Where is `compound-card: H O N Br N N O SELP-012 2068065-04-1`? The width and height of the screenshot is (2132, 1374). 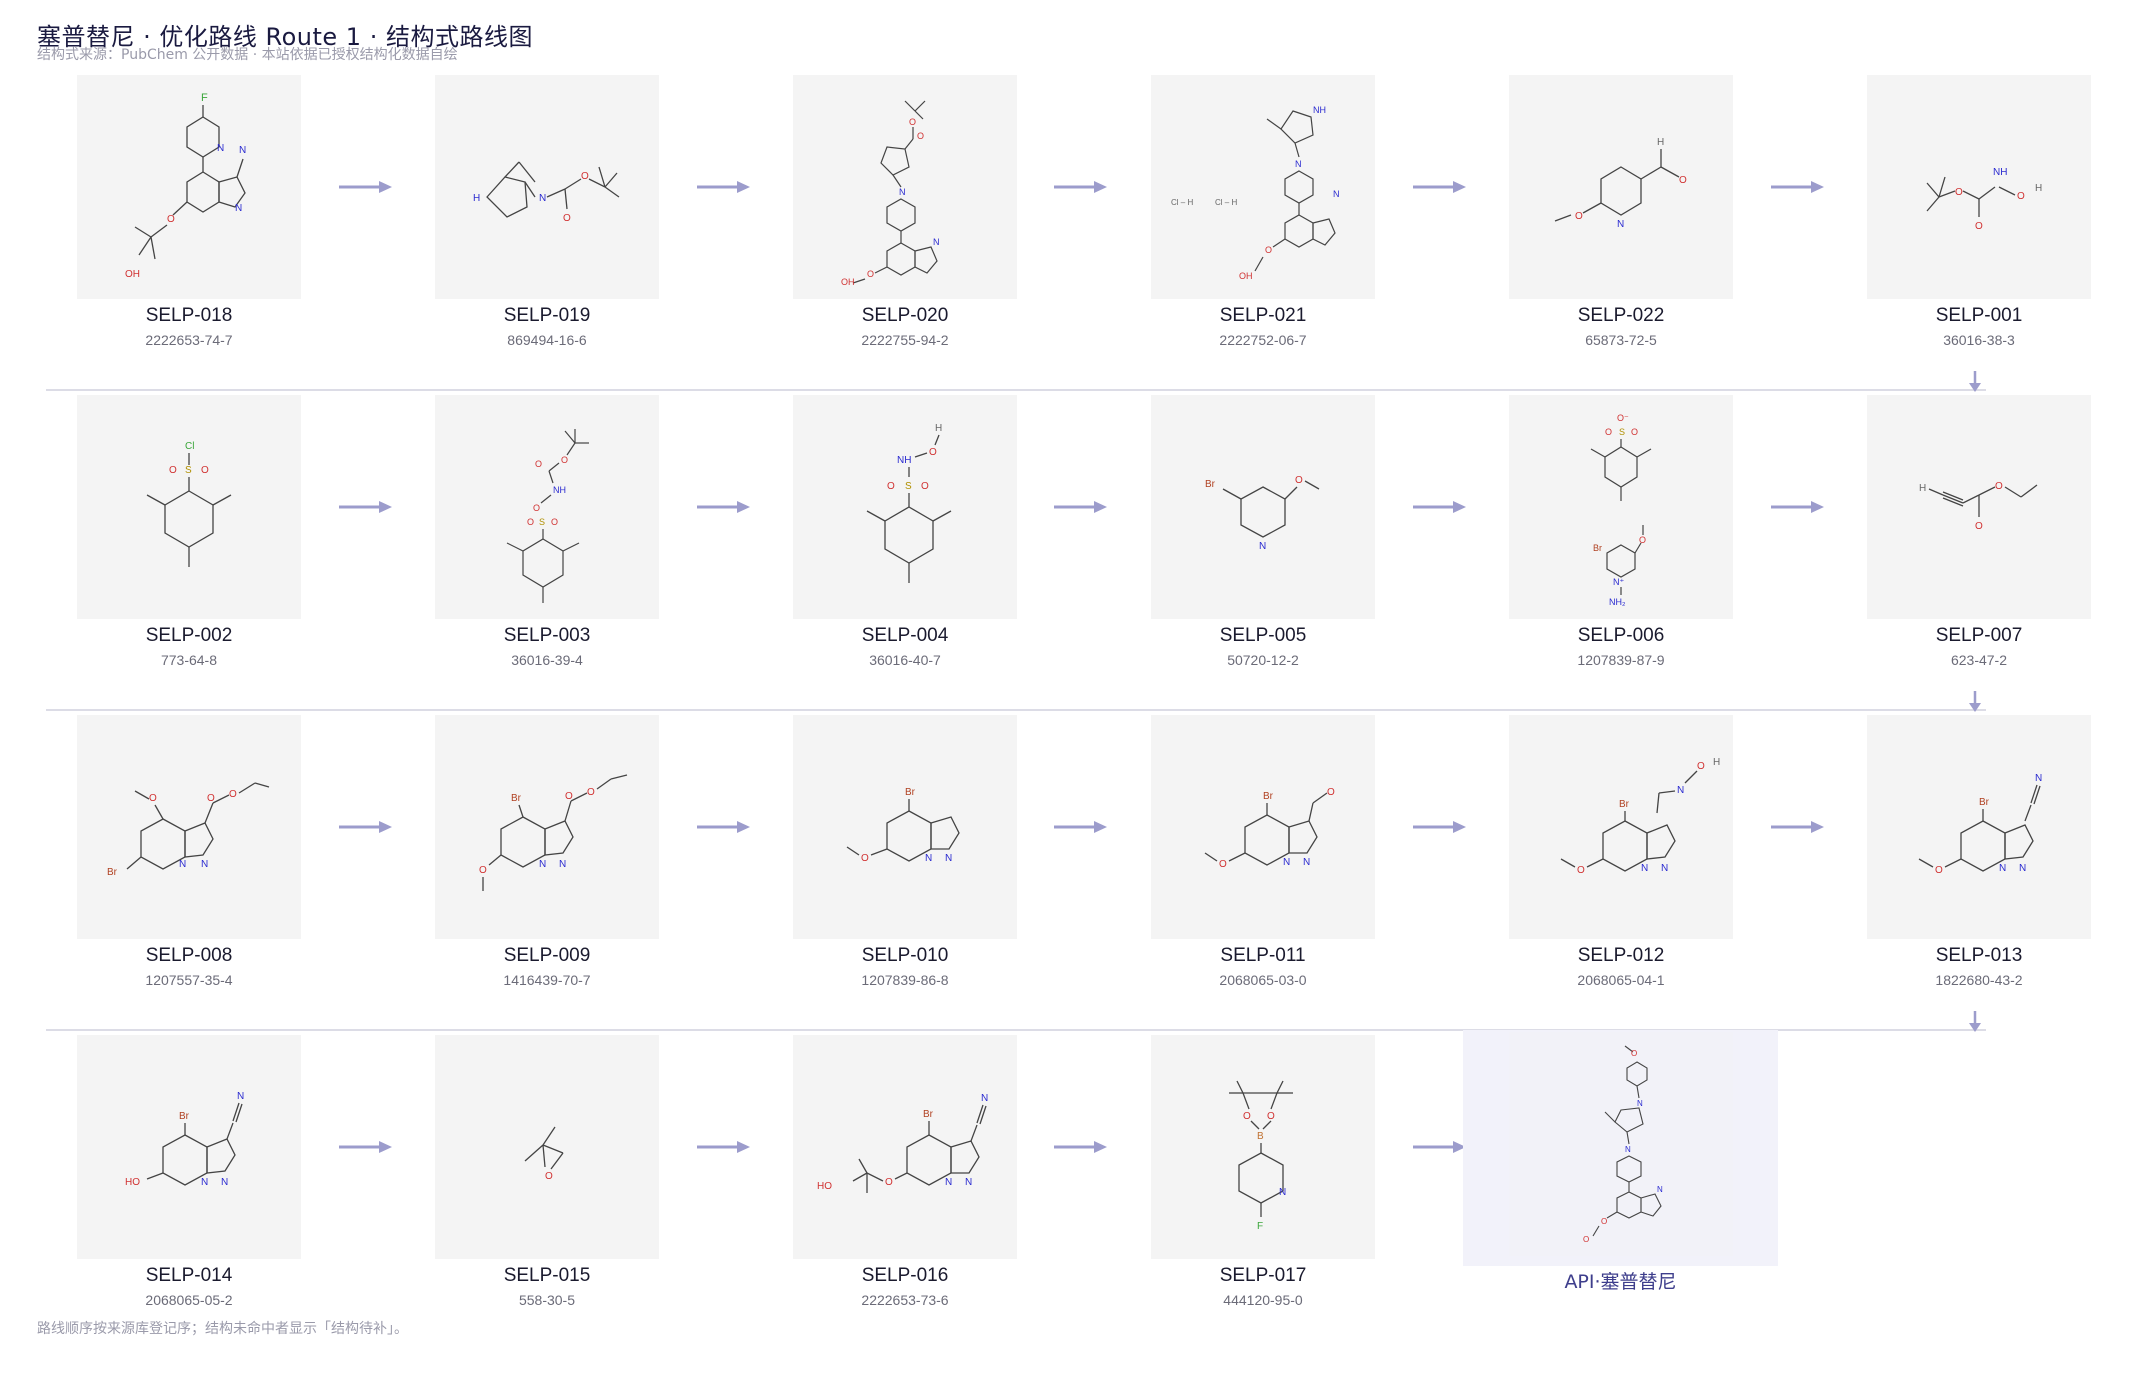 compound-card: H O N Br N N O SELP-012 2068065-04-1 is located at coordinates (1621, 851).